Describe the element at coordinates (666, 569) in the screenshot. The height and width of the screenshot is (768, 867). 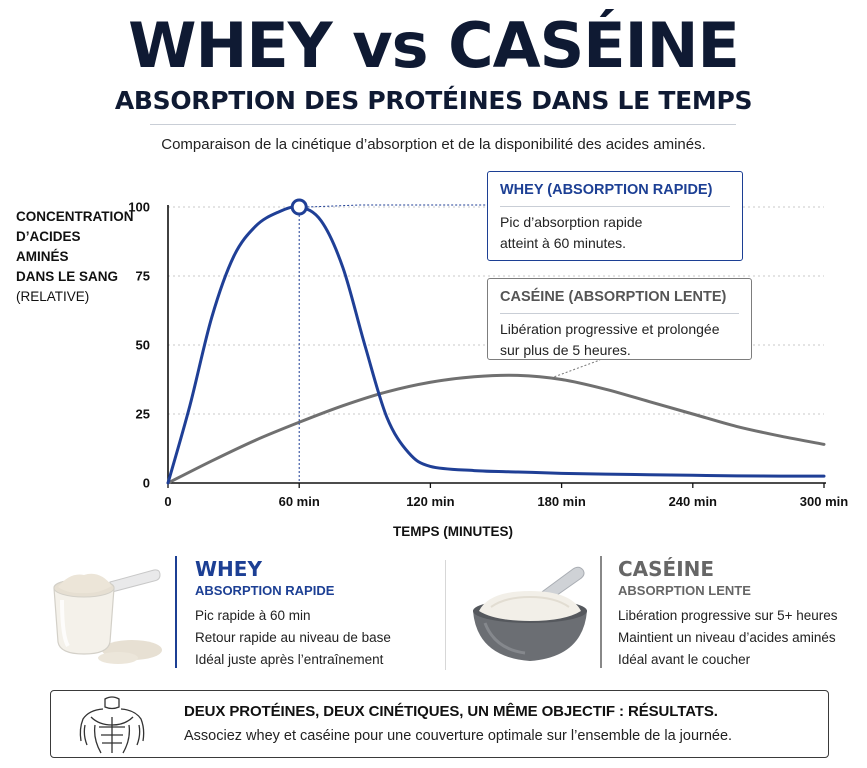
I see `caseine-name: CASÉINE` at that location.